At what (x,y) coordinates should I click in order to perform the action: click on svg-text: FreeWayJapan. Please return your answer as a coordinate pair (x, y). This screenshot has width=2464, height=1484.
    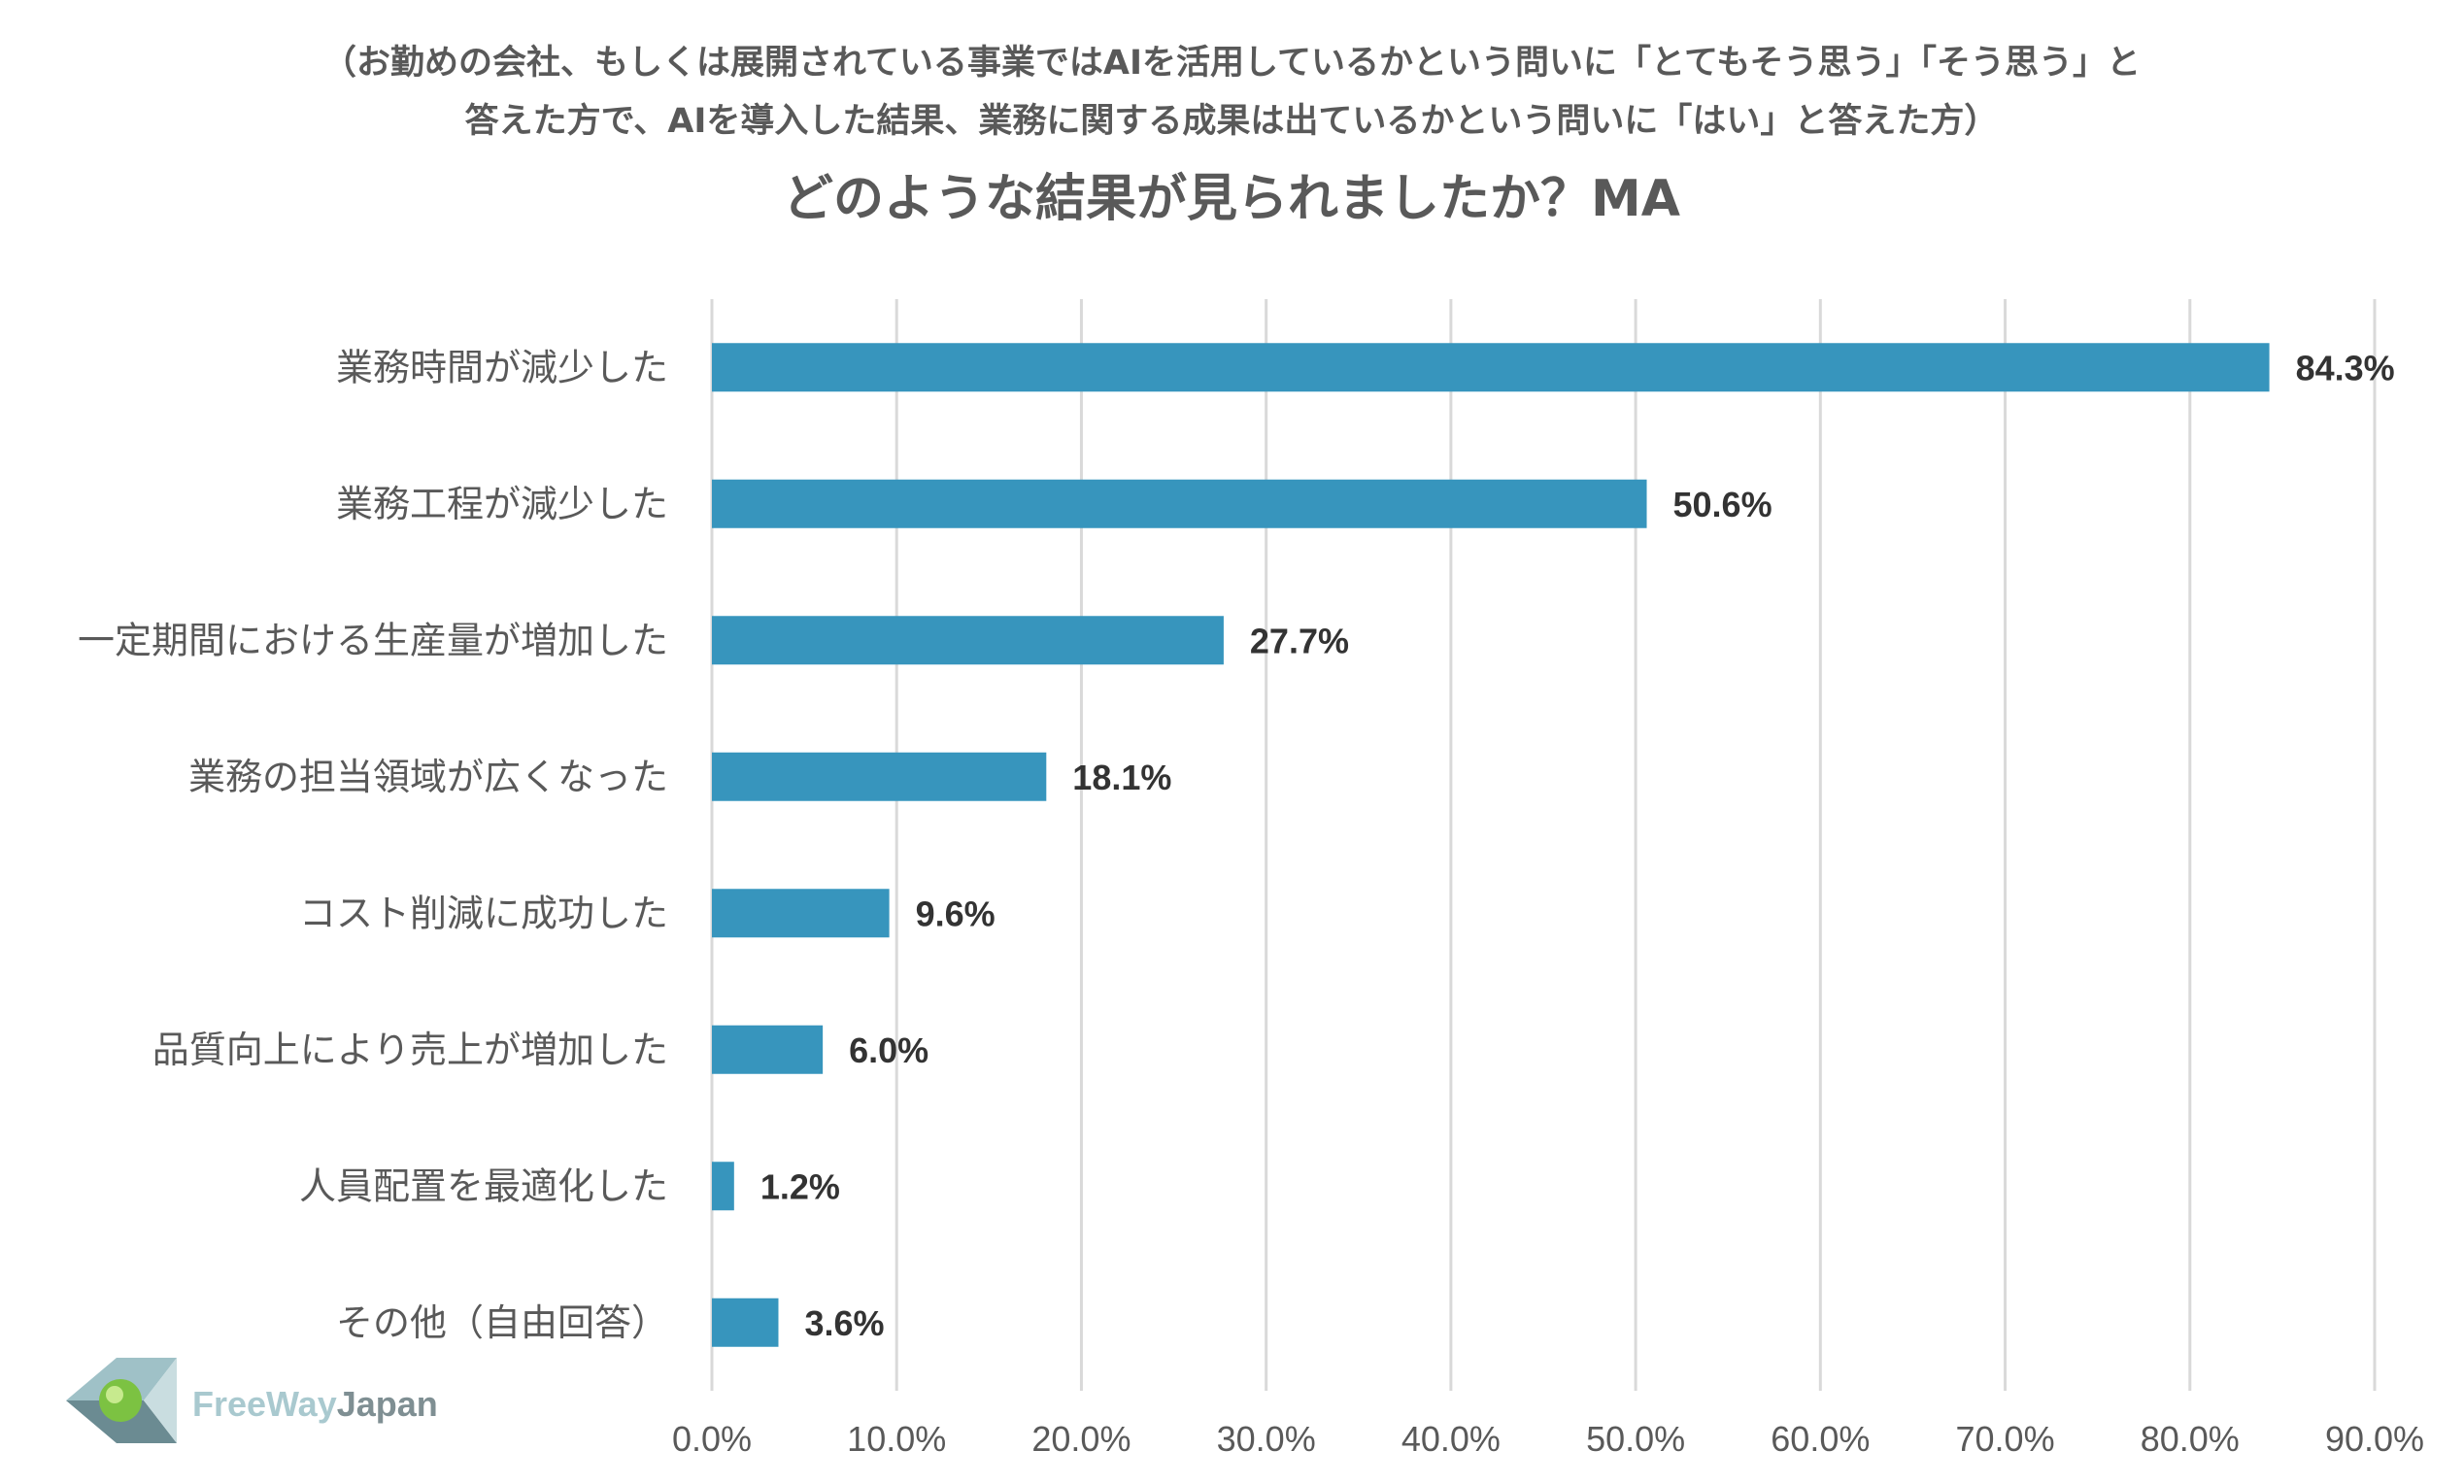
    Looking at the image, I should click on (315, 1404).